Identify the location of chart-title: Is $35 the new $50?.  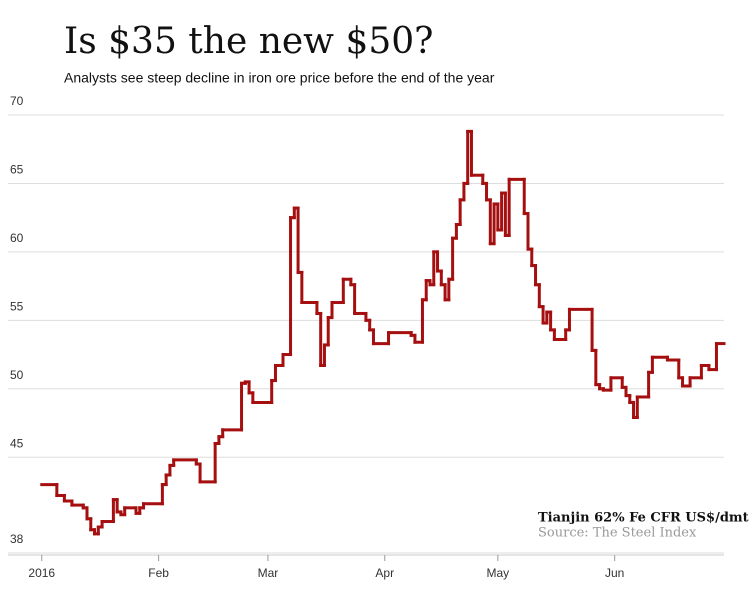
(248, 41).